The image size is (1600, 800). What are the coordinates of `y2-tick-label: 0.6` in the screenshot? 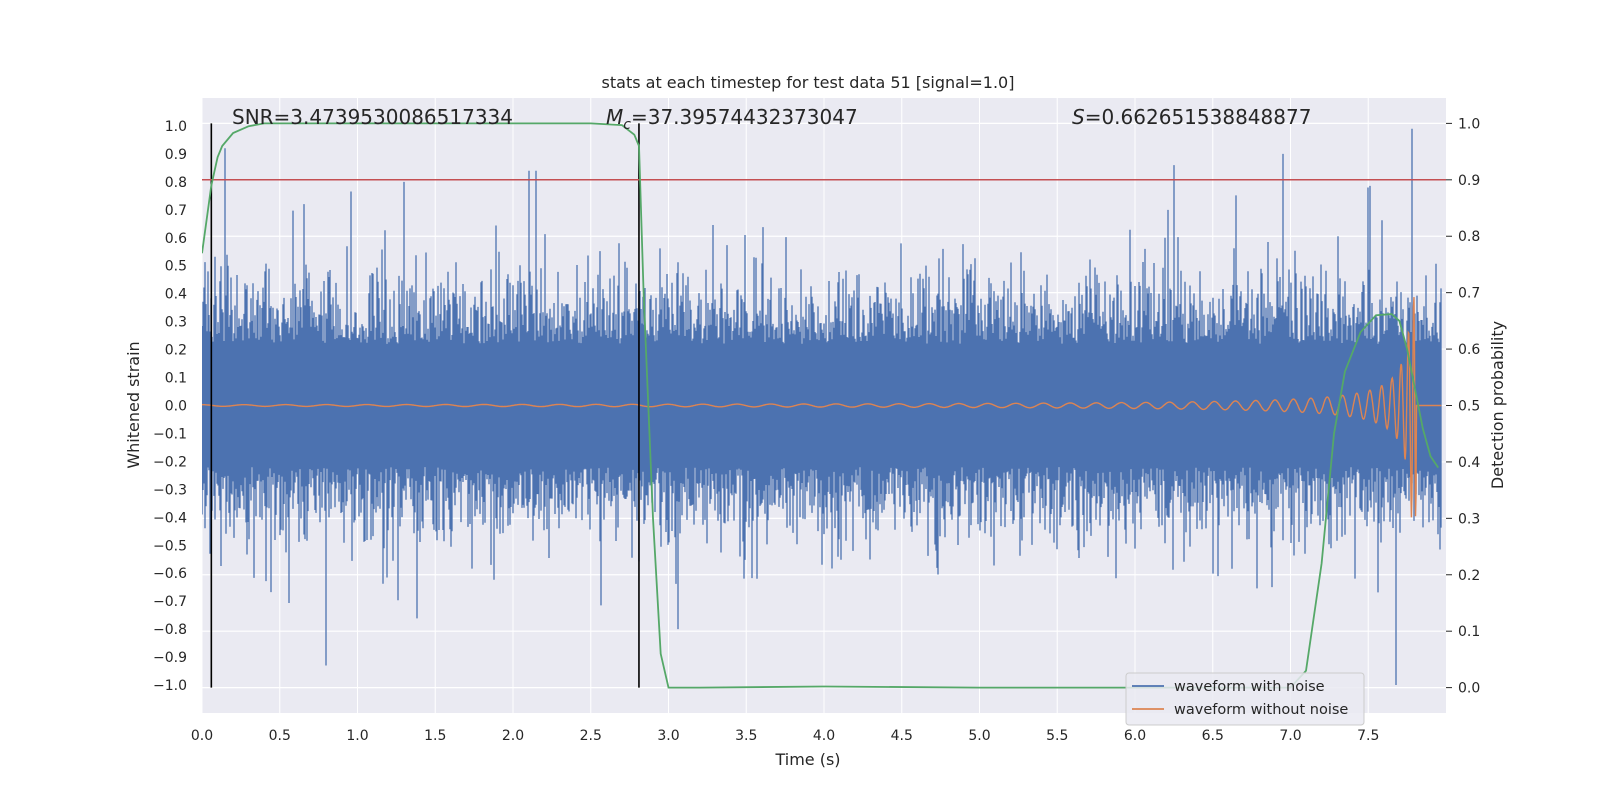 It's located at (1469, 350).